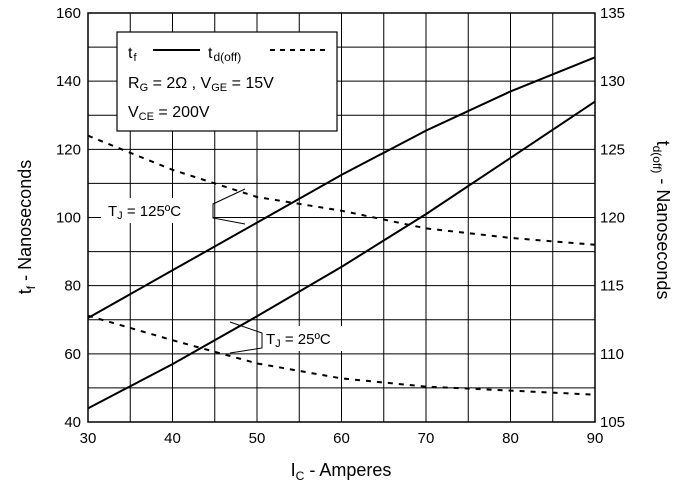 The width and height of the screenshot is (677, 487). I want to click on y-left-tick-label: 140, so click(68, 81).